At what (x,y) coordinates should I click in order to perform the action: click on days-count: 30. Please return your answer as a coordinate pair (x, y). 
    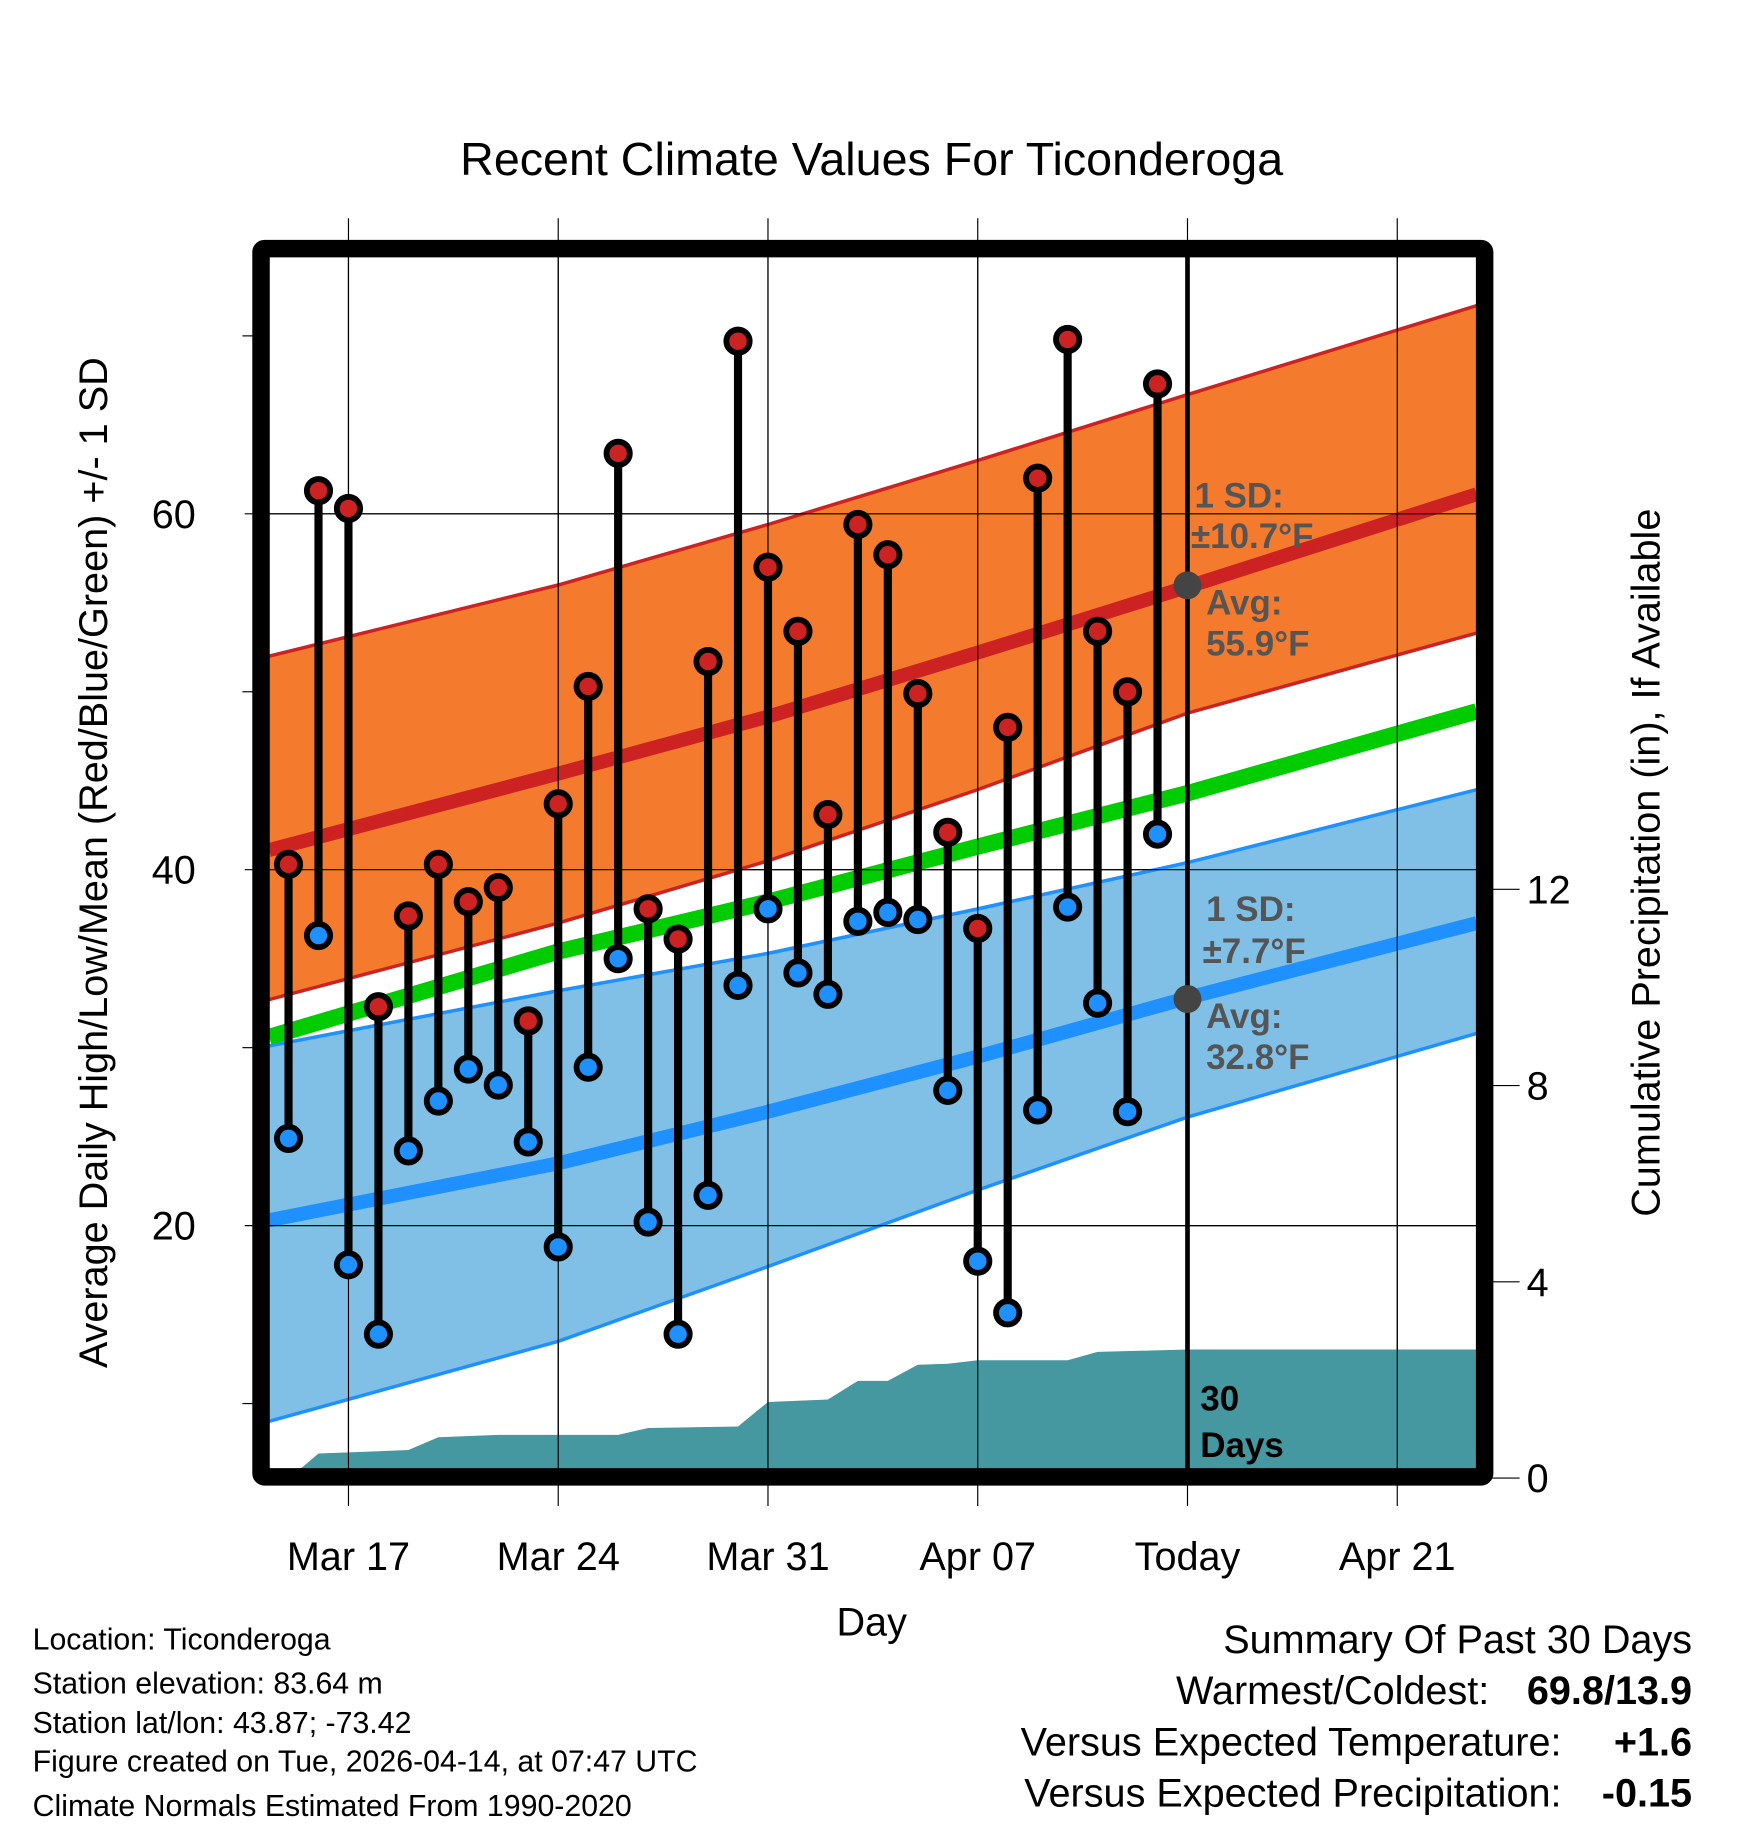
    Looking at the image, I should click on (1219, 1398).